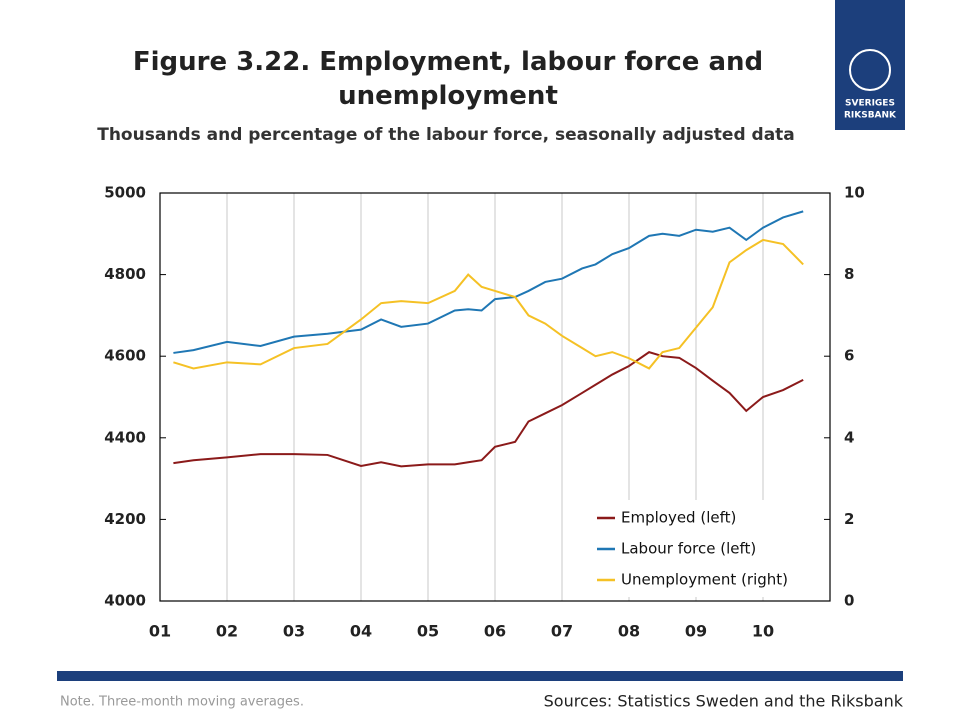 The width and height of the screenshot is (960, 724). I want to click on x-tick-label: 01, so click(160, 631).